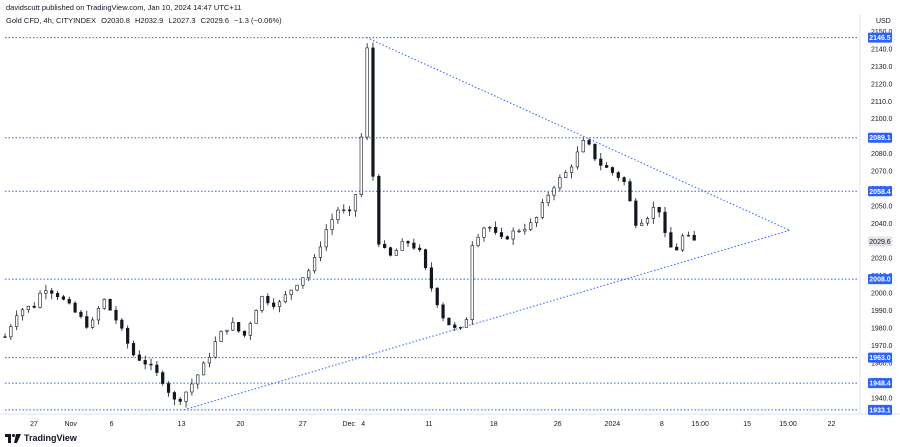  I want to click on tradingview-logo-icon, so click(13, 438).